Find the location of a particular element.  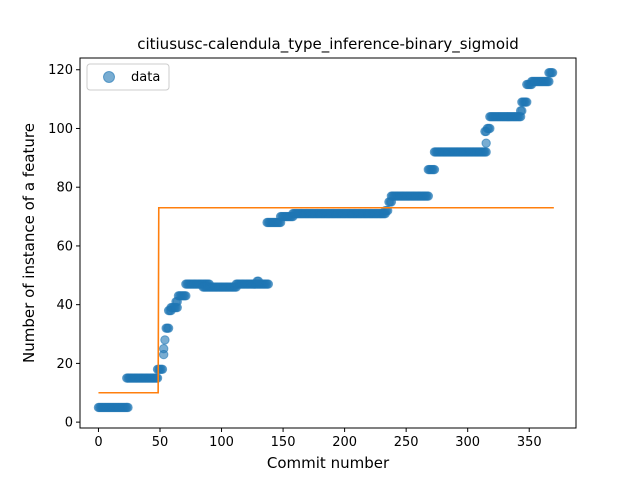

legend-box is located at coordinates (128, 77).